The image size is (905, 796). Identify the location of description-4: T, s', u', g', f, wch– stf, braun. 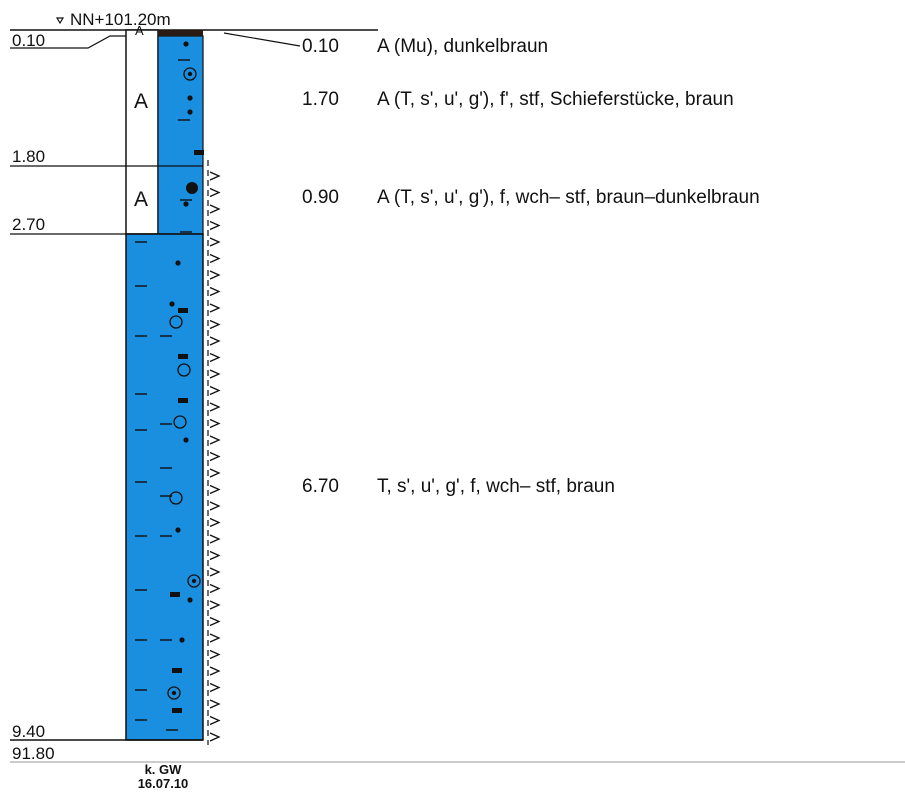
(496, 486).